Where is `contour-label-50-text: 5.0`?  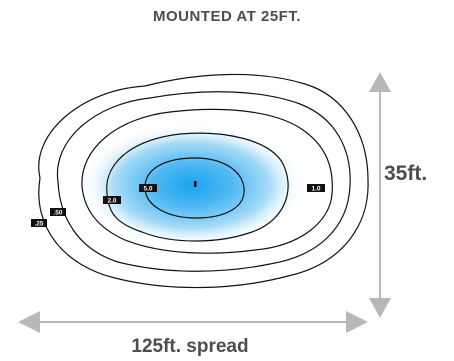
contour-label-50-text: 5.0 is located at coordinates (147, 189).